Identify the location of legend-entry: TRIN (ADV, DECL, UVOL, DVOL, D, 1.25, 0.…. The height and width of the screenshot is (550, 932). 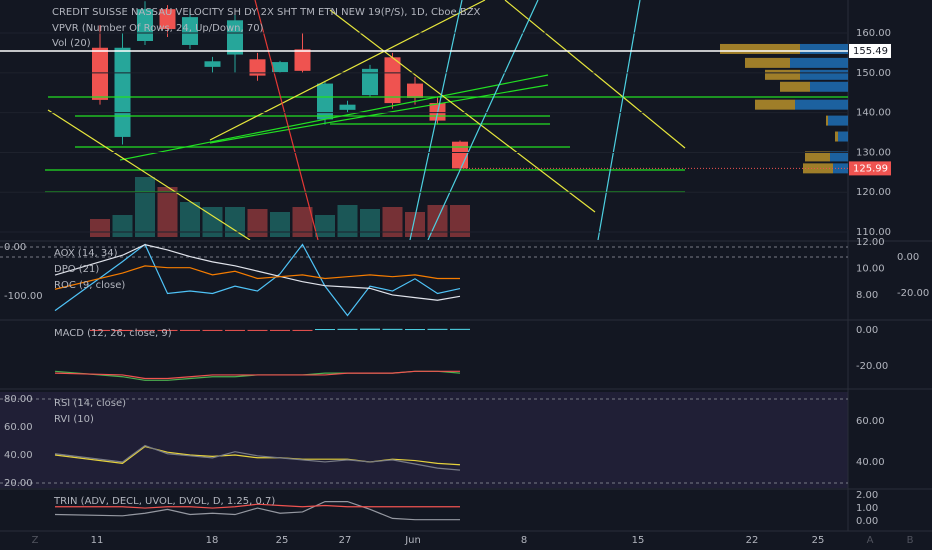
(164, 501).